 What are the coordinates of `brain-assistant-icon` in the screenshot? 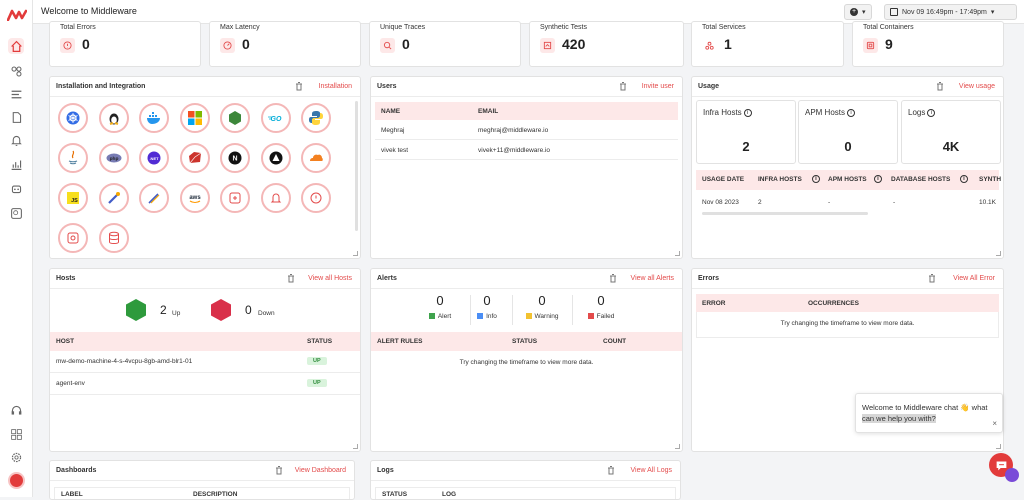 It's located at (1012, 475).